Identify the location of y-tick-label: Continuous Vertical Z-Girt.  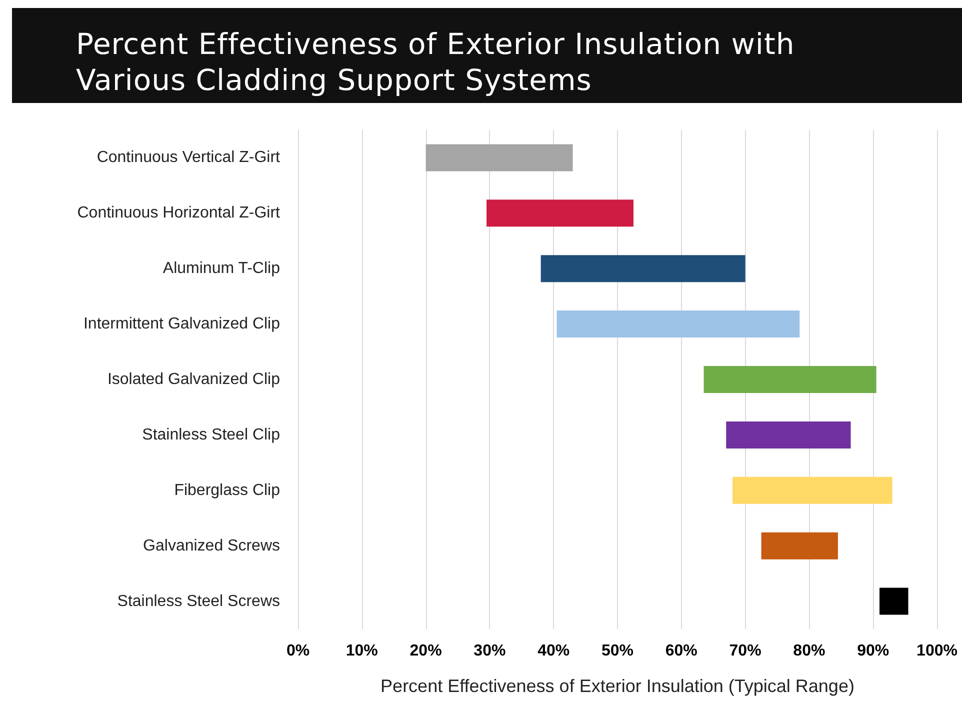
(188, 157).